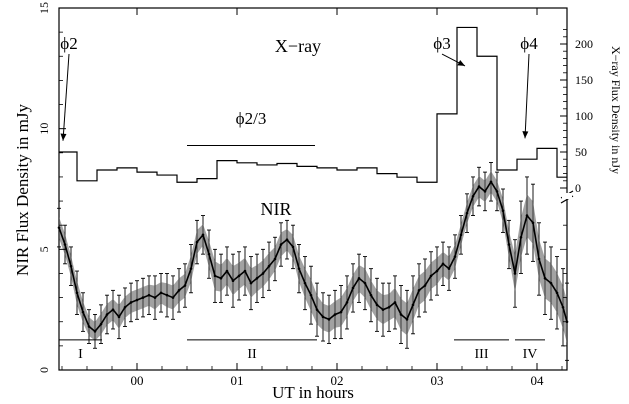 The width and height of the screenshot is (629, 404). Describe the element at coordinates (313, 392) in the screenshot. I see `x-axis-label: UT in hours` at that location.